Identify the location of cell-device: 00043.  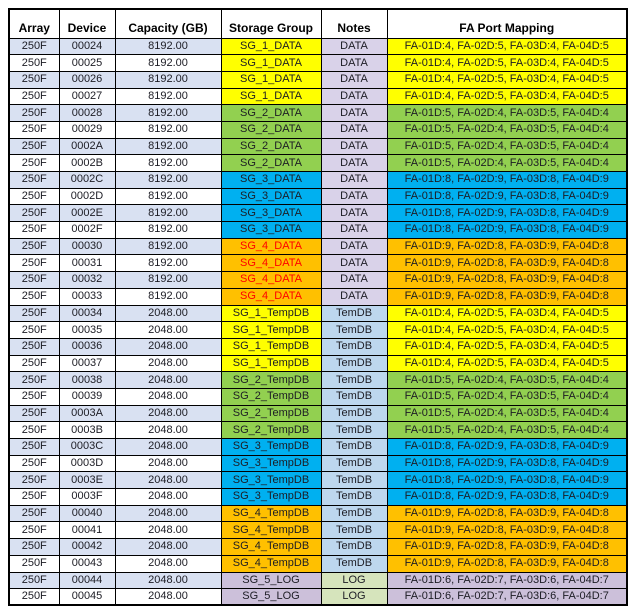
(87, 563).